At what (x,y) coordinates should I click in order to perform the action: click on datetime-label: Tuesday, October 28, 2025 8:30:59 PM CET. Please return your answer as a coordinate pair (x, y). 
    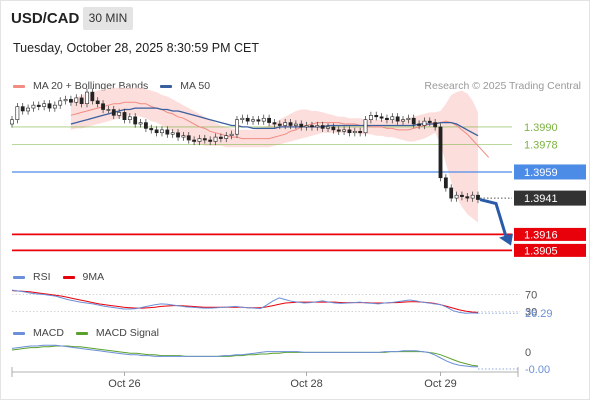
    Looking at the image, I should click on (136, 48).